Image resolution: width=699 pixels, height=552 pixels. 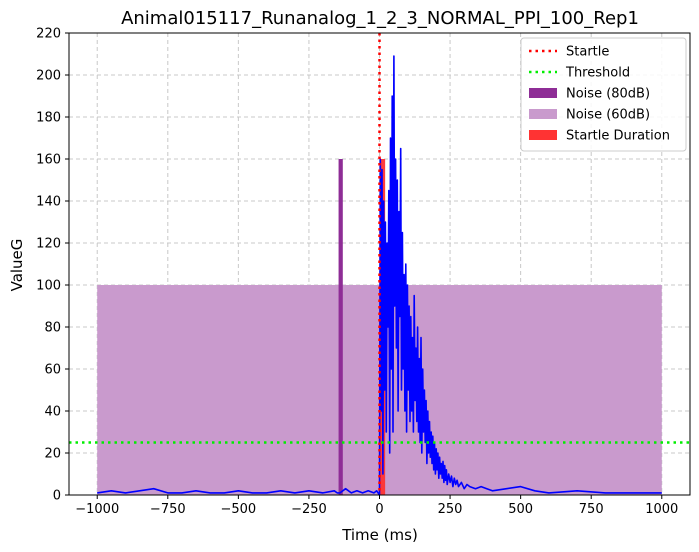 I want to click on y-tick-label: 40, so click(x=52, y=412).